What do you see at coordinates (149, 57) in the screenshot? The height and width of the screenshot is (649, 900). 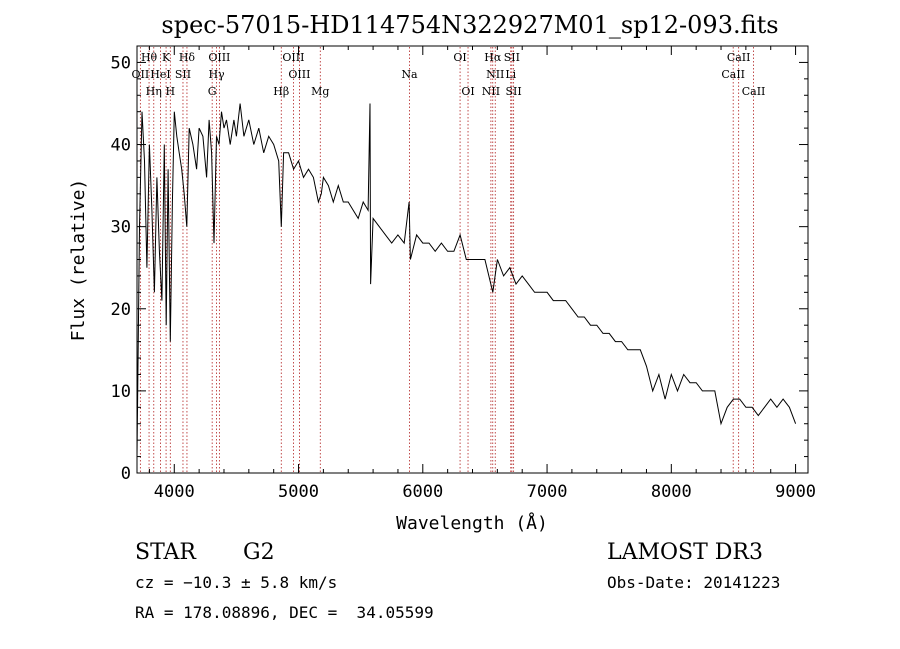 I see `line-marker-label: Hθ` at bounding box center [149, 57].